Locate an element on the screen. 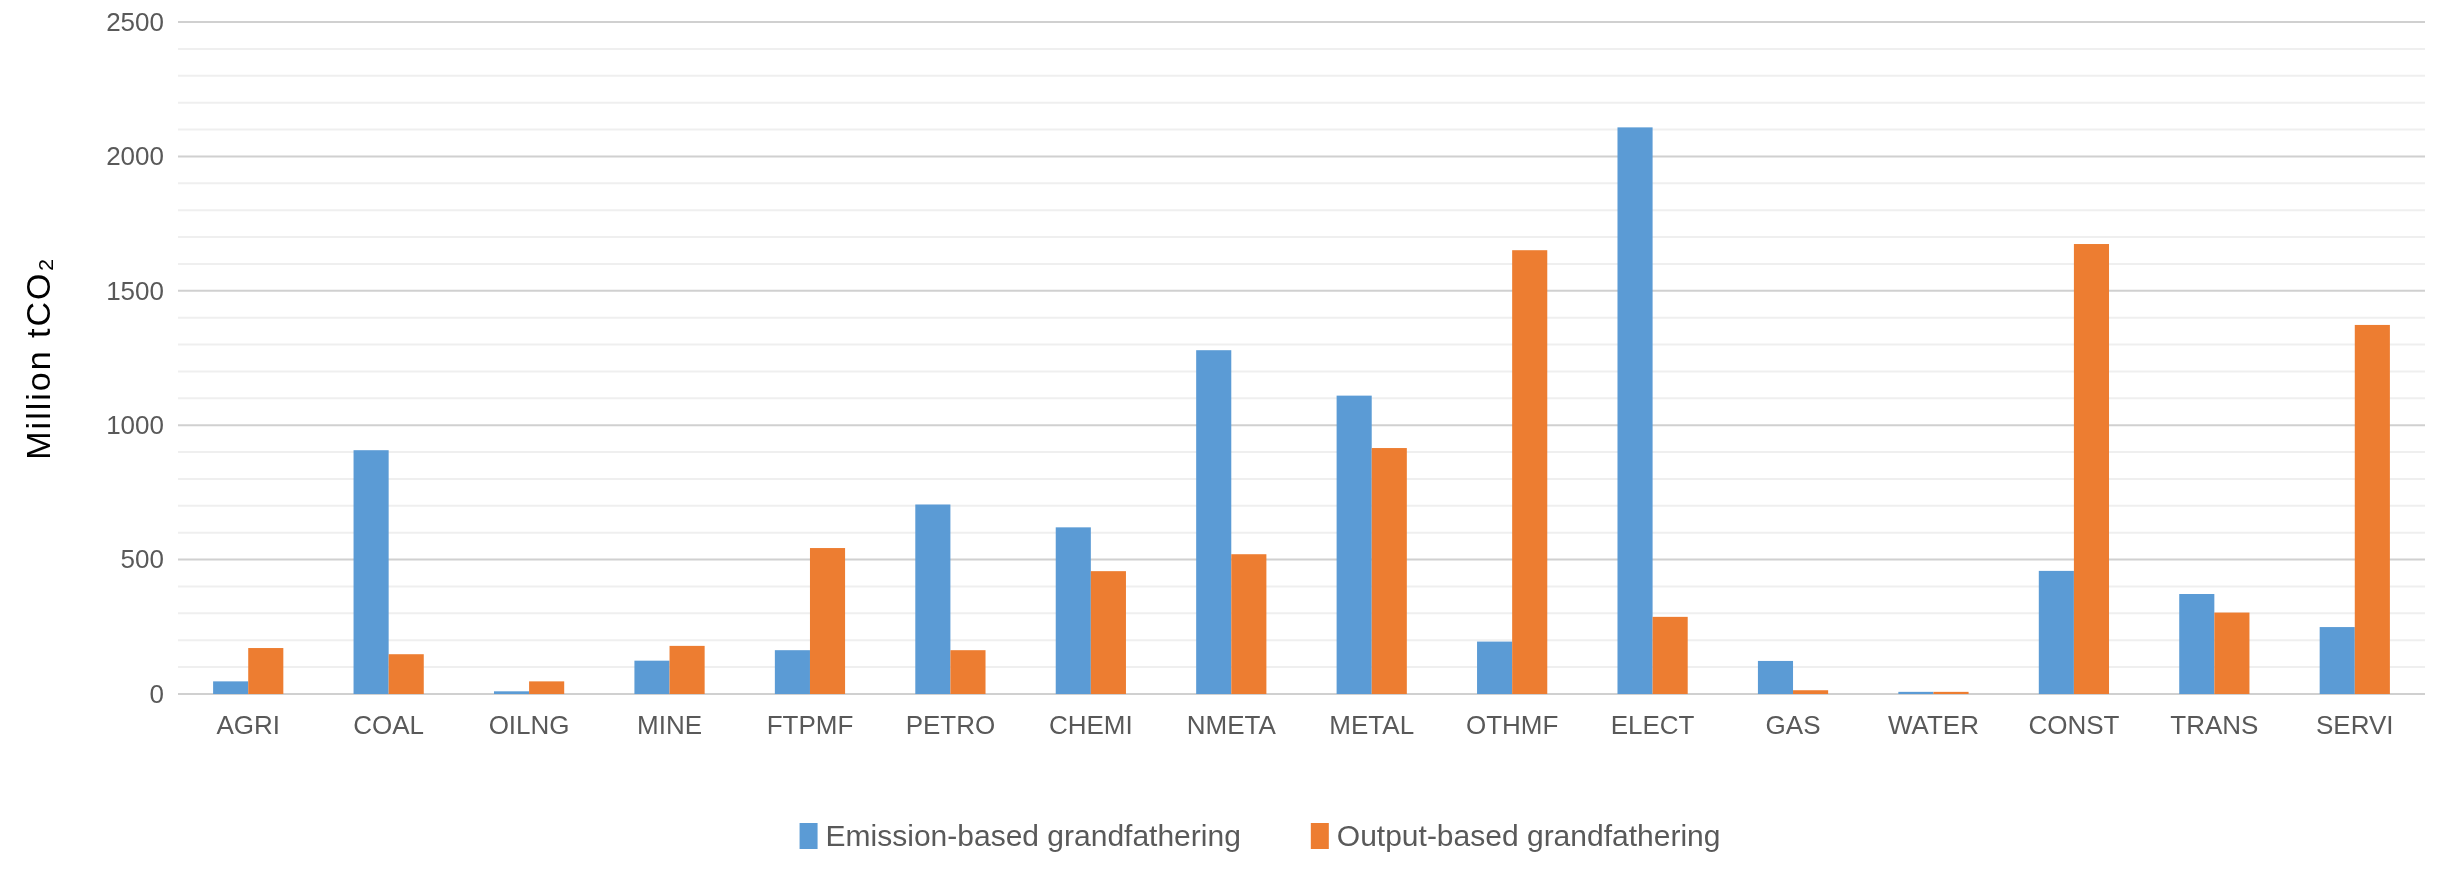 Image resolution: width=2440 pixels, height=876 pixels. legend-label: Output-based grandfathering is located at coordinates (1528, 835).